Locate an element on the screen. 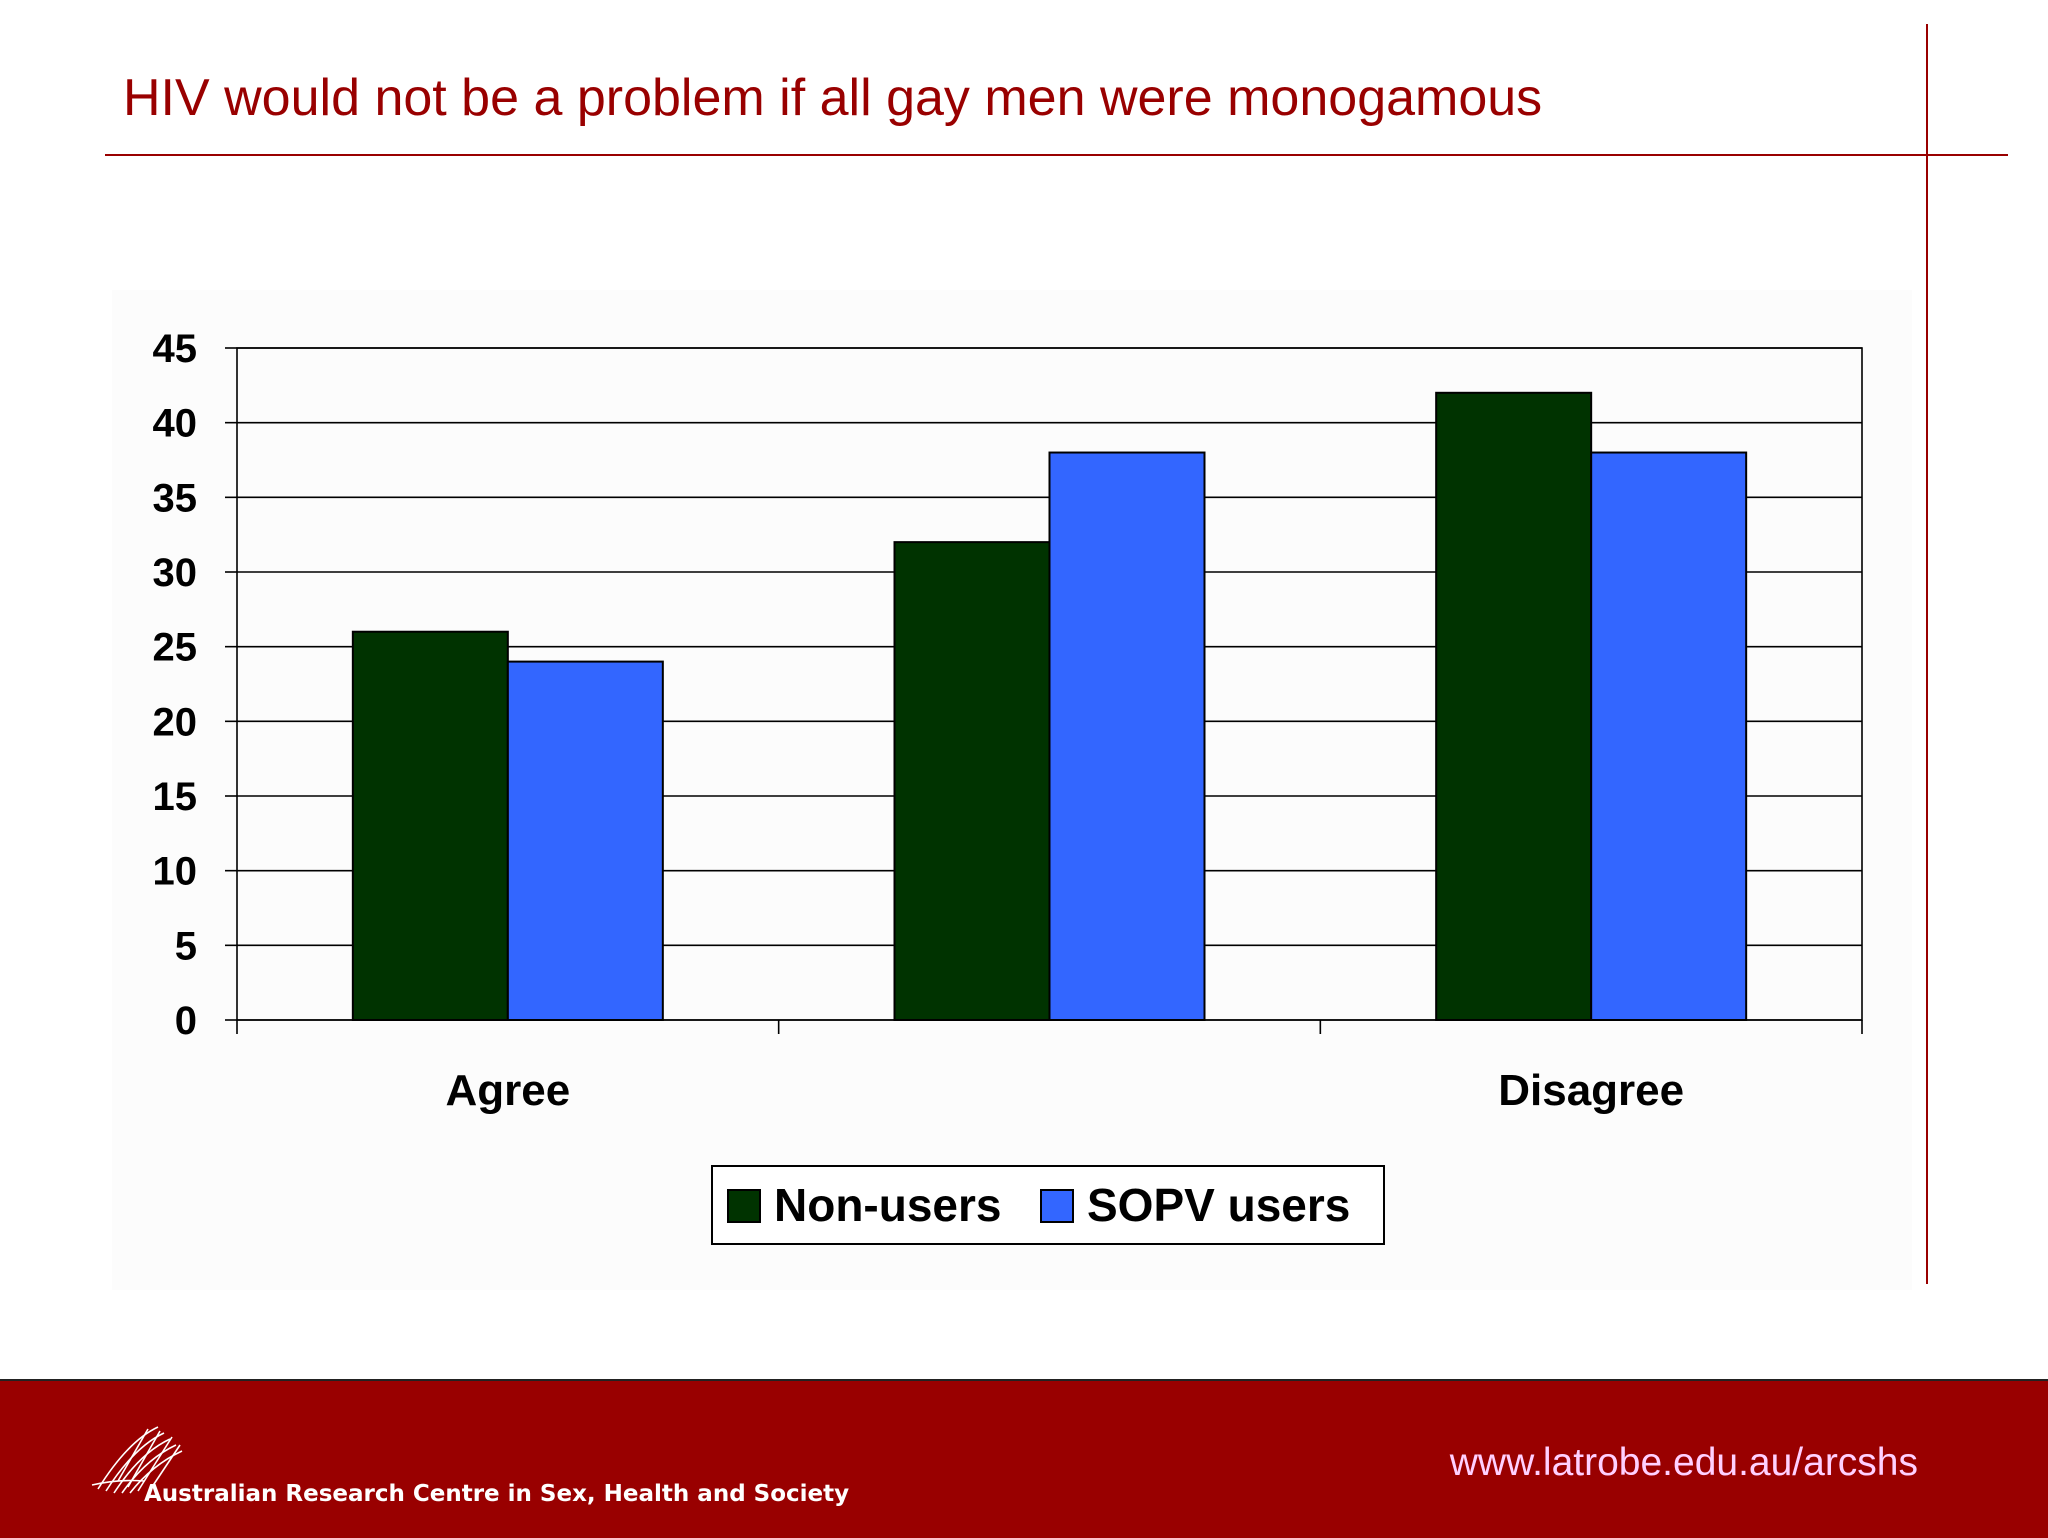  y-tick-label: 0 is located at coordinates (186, 1021).